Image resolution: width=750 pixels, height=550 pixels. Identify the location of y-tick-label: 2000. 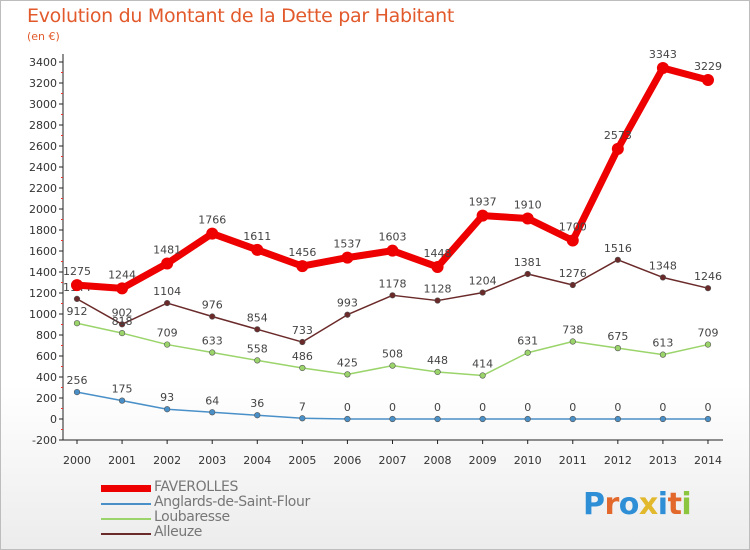
(43, 209).